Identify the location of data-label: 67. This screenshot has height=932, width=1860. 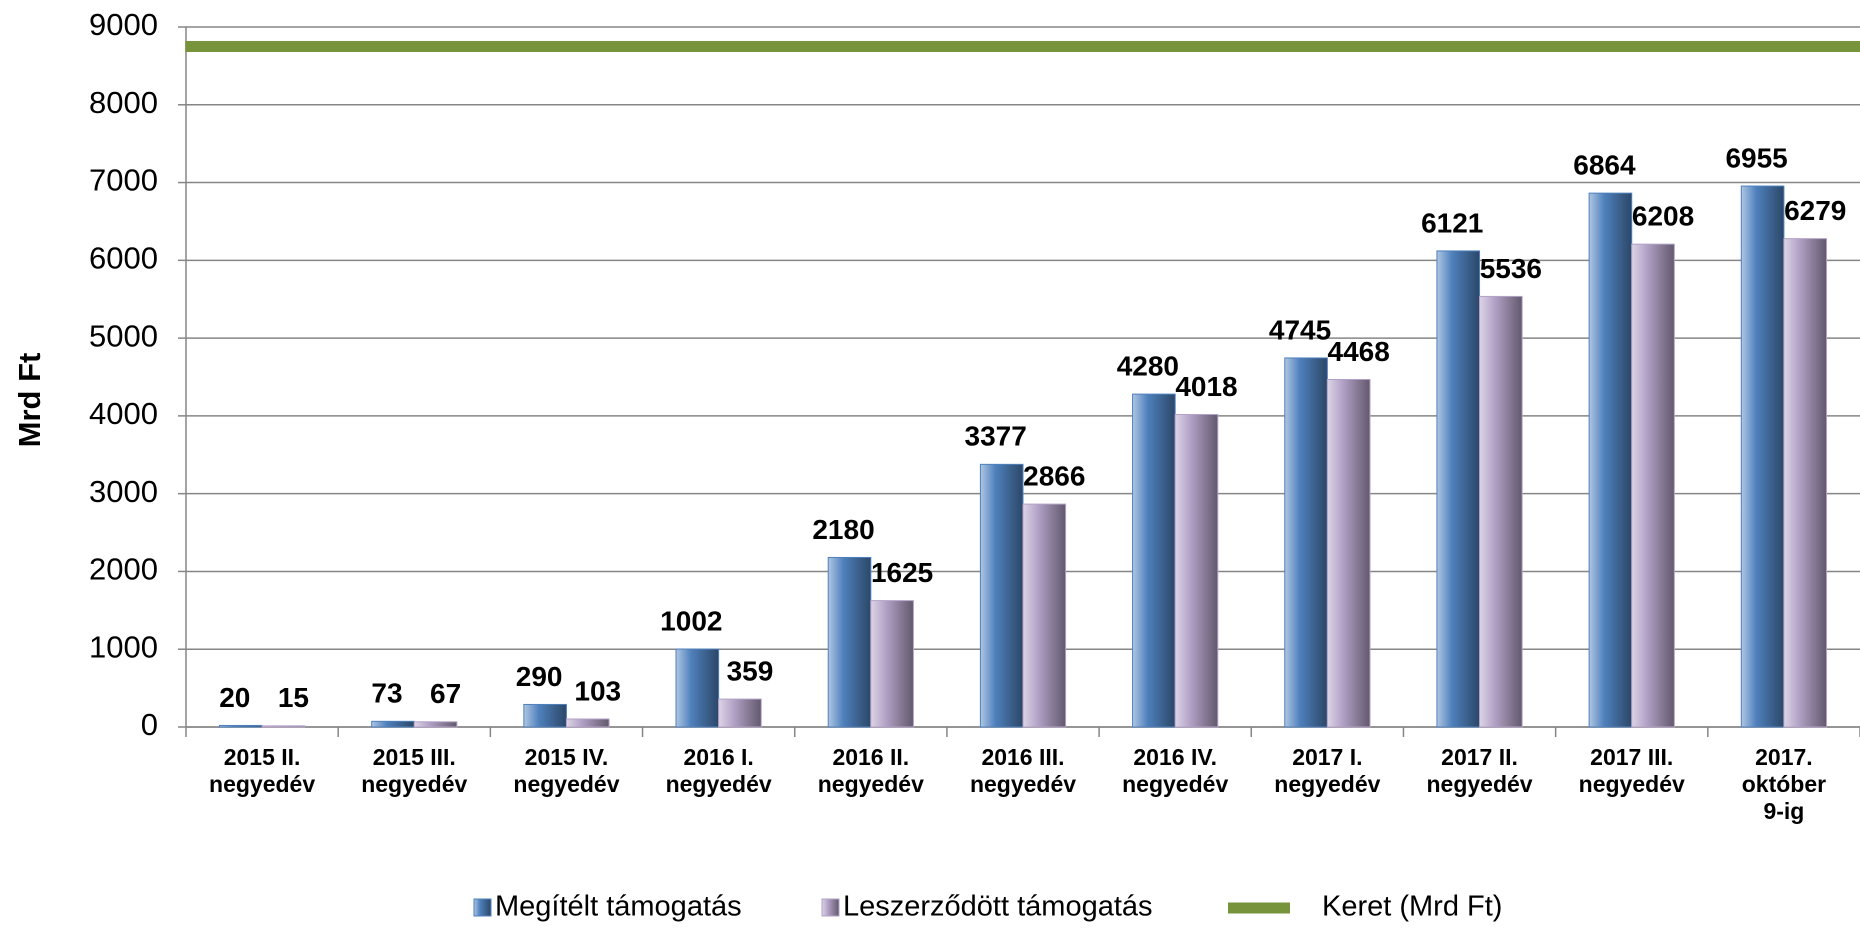
(445, 693).